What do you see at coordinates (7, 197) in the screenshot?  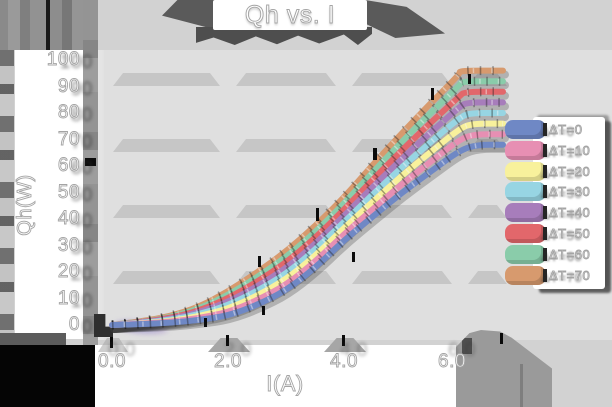 I see `artifact-left-edge-smudge` at bounding box center [7, 197].